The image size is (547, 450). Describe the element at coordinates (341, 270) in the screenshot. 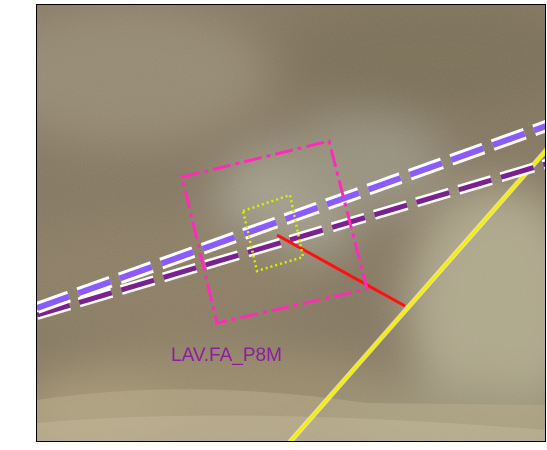

I see `offset-line` at that location.